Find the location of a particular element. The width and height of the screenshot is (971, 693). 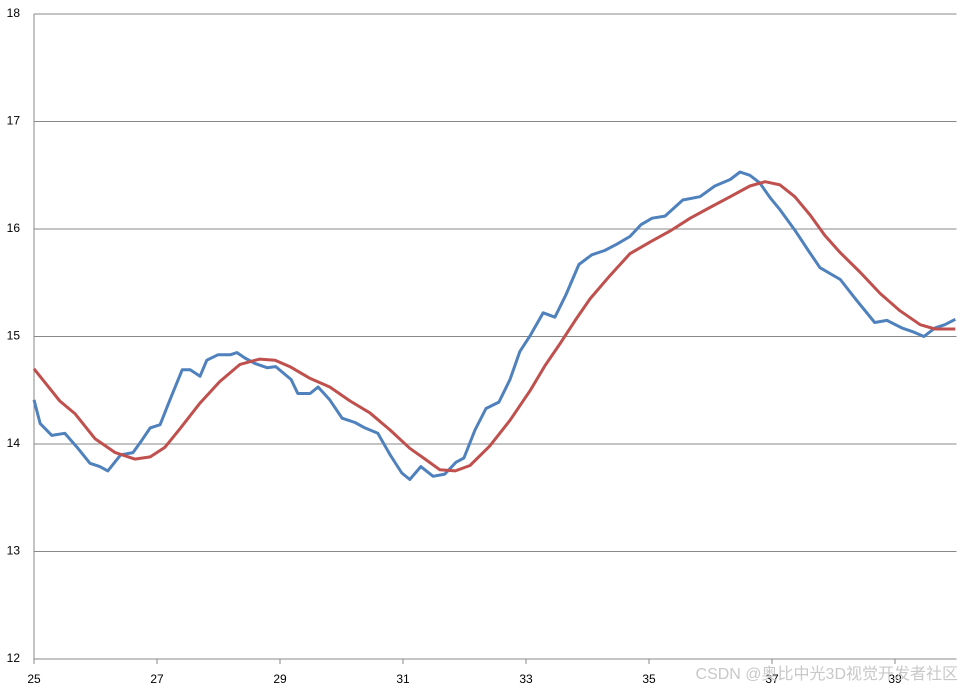

y-tick-label: 15 is located at coordinates (14, 336).